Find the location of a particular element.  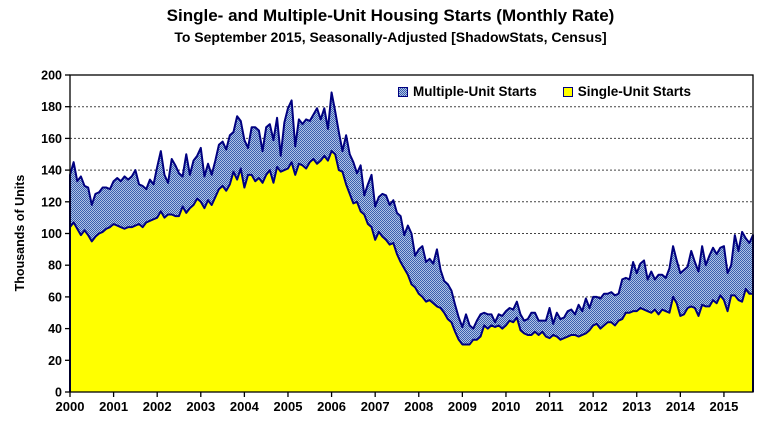

svg-text: 100 is located at coordinates (51, 234).